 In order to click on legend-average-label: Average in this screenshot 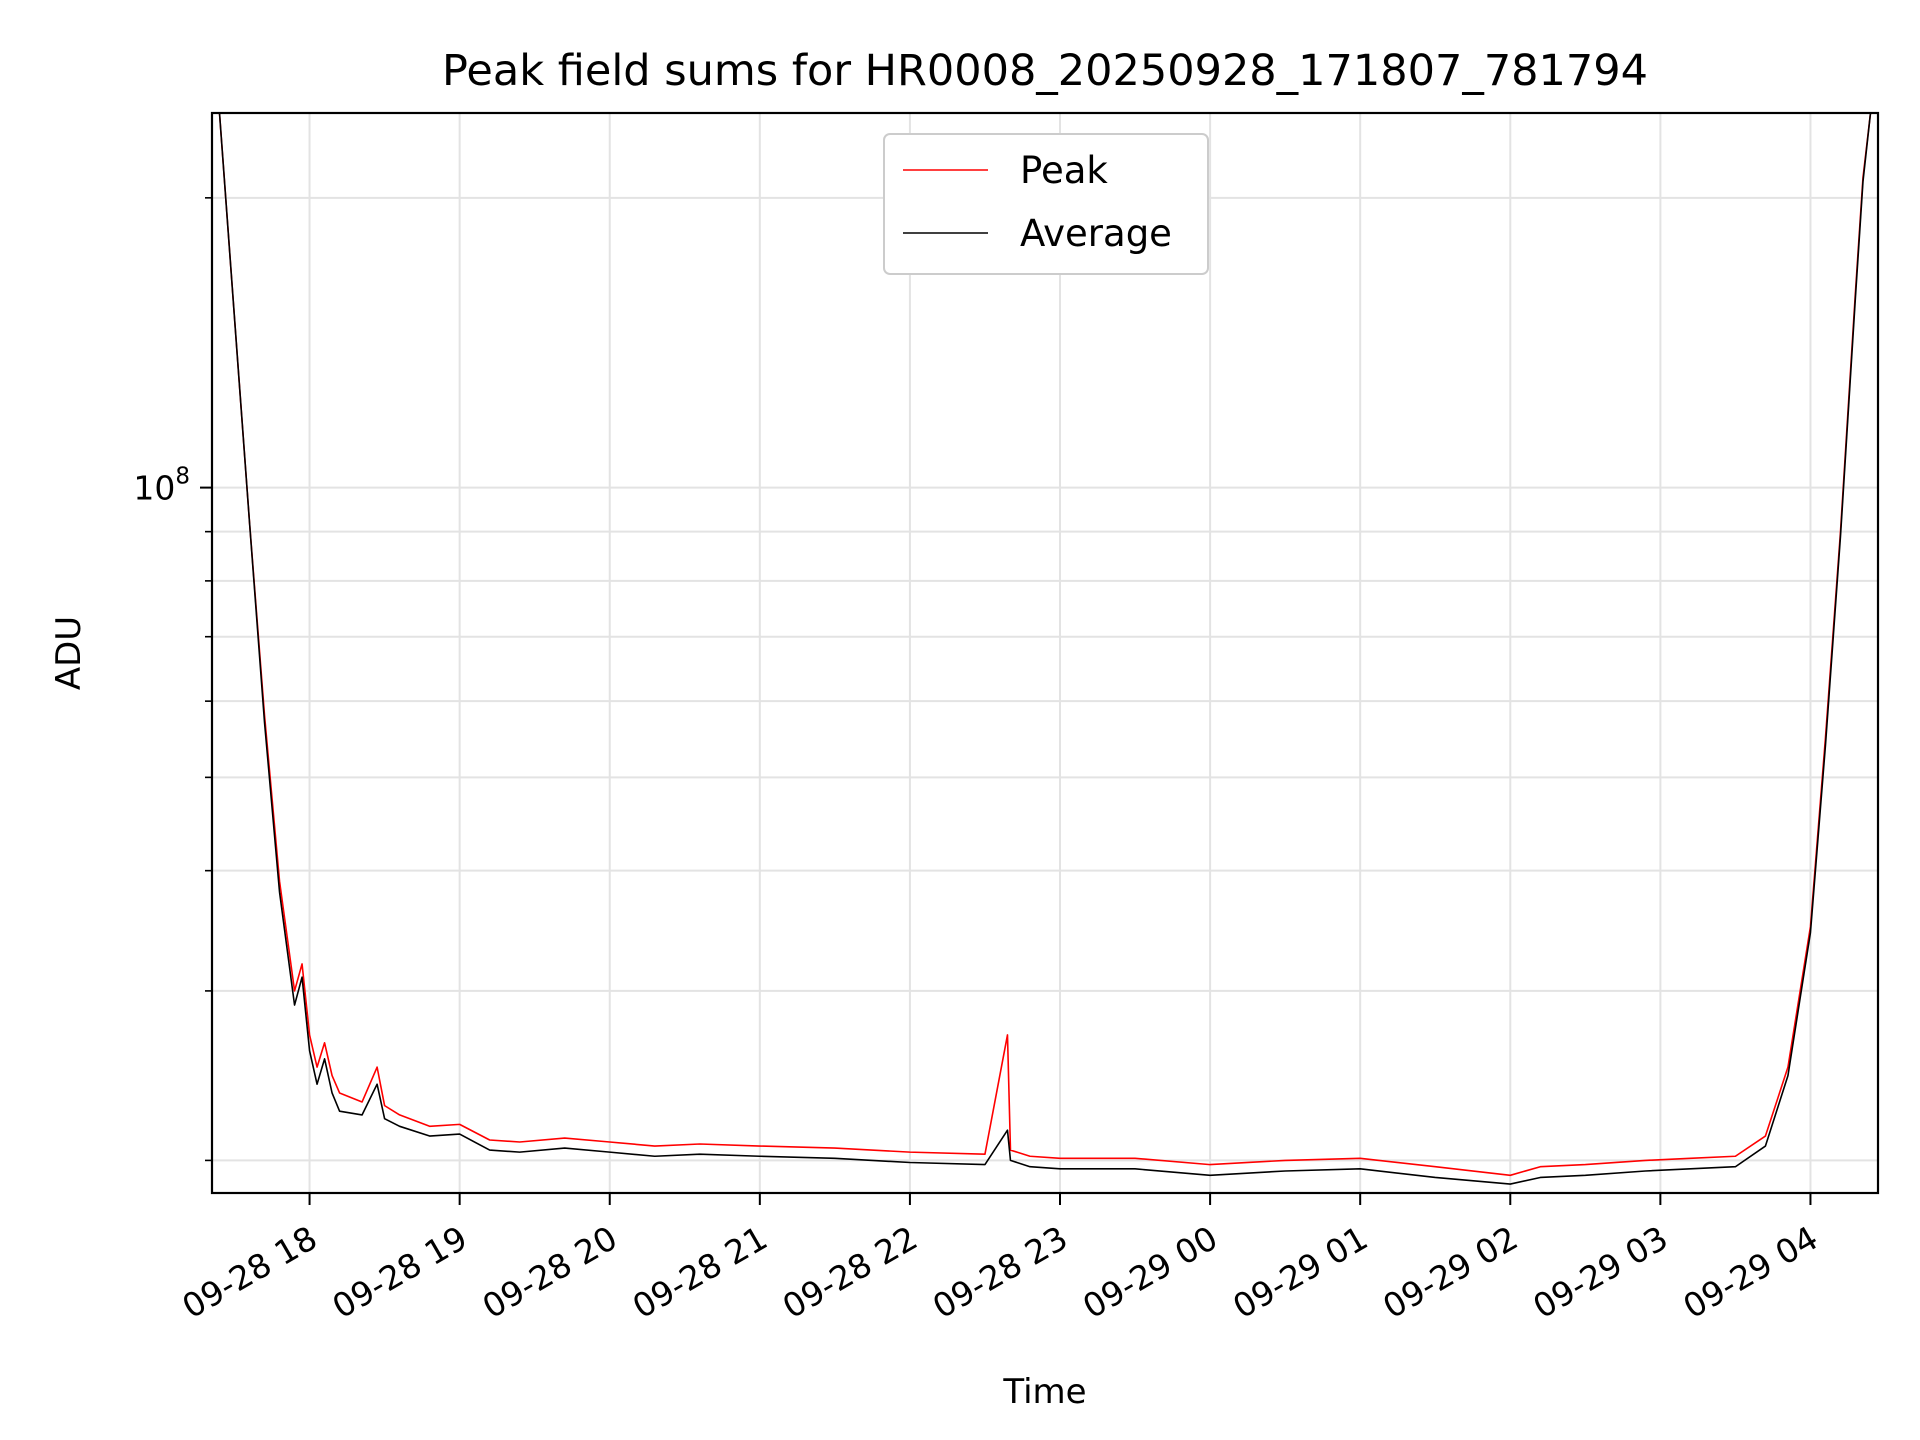, I will do `click(1096, 233)`.